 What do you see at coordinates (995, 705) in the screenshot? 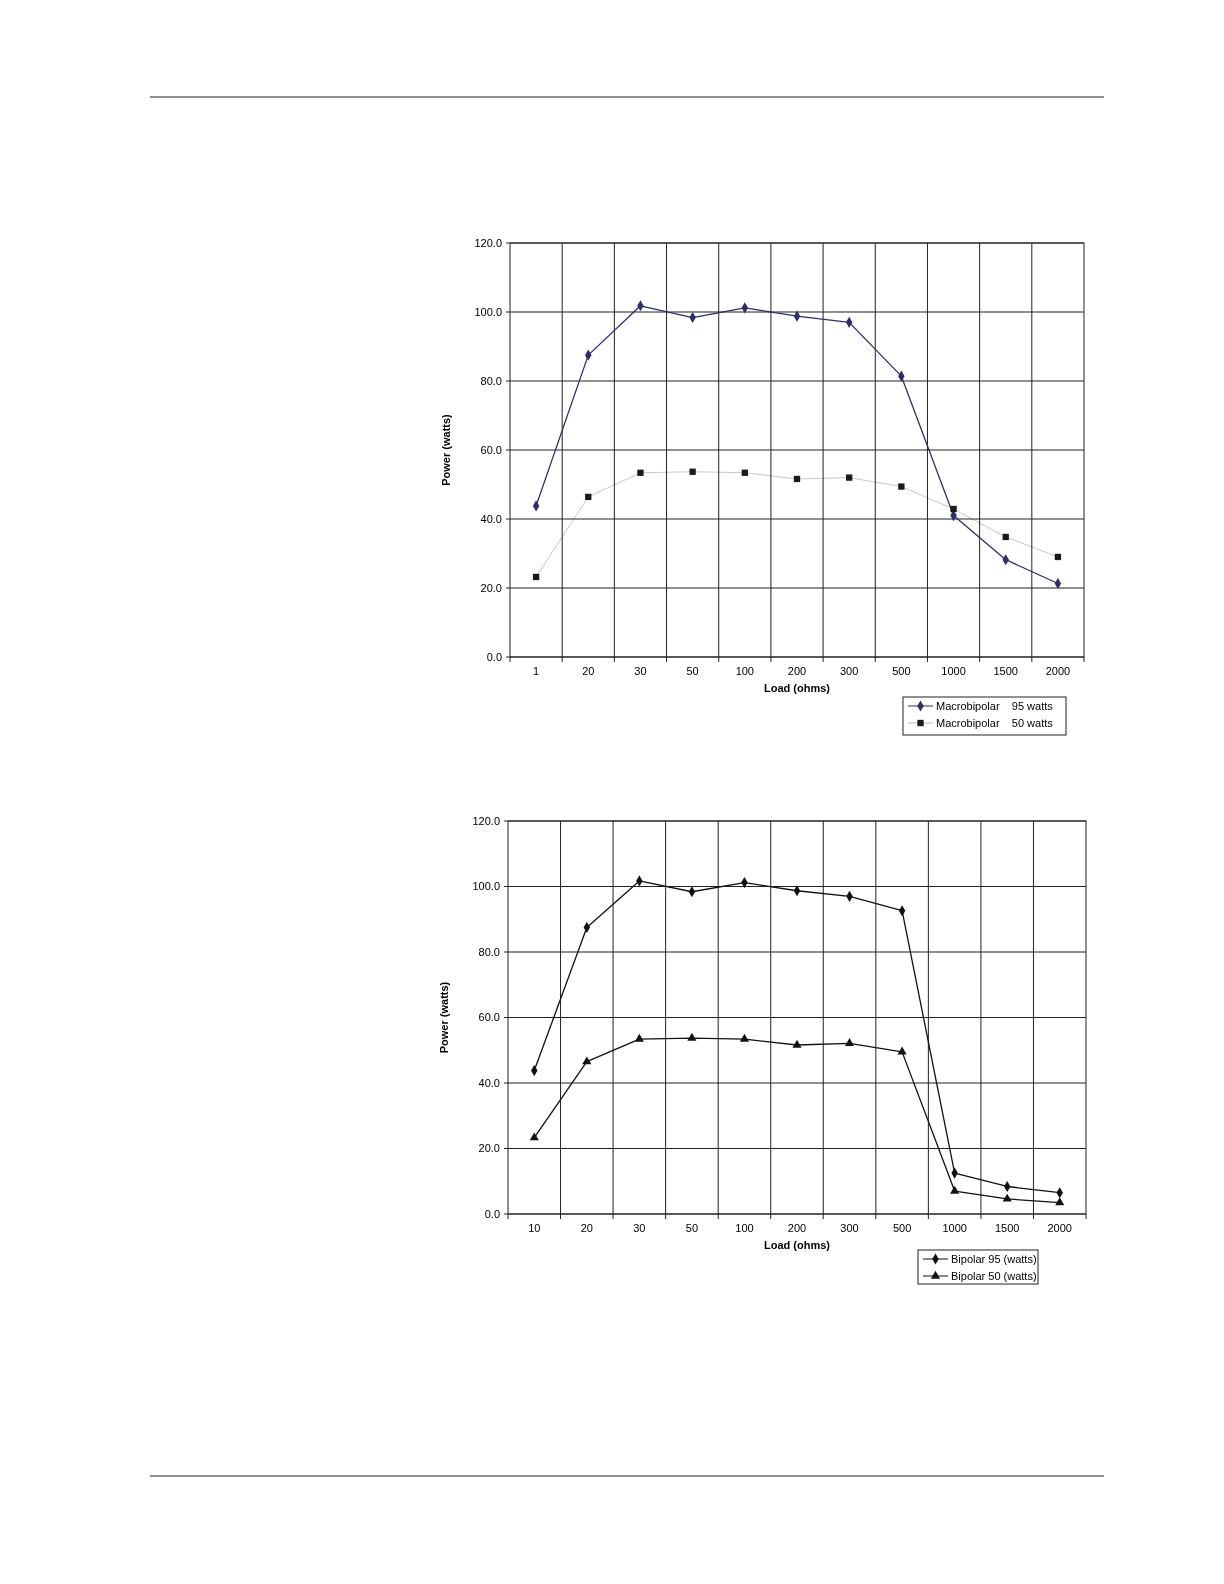
I see `legend-label: Macrobipolar 95 watts` at bounding box center [995, 705].